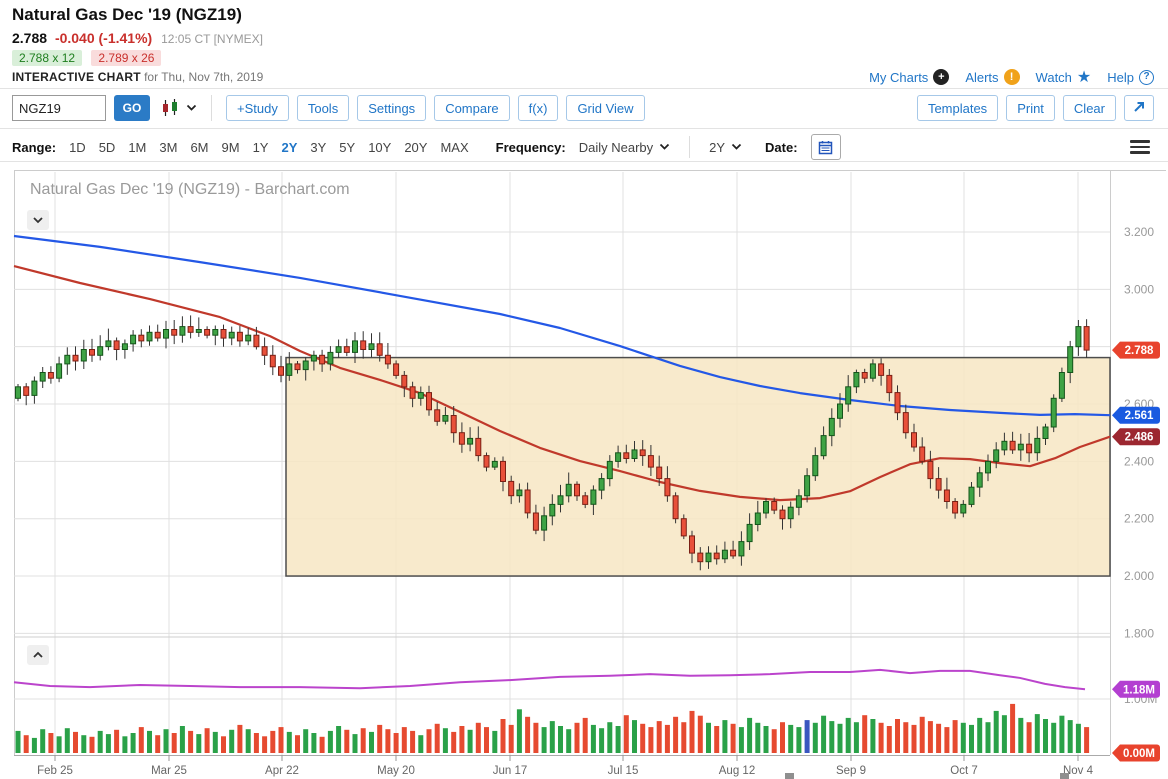 This screenshot has height=779, width=1168. Describe the element at coordinates (230, 147) in the screenshot. I see `range-9m: 9M` at that location.